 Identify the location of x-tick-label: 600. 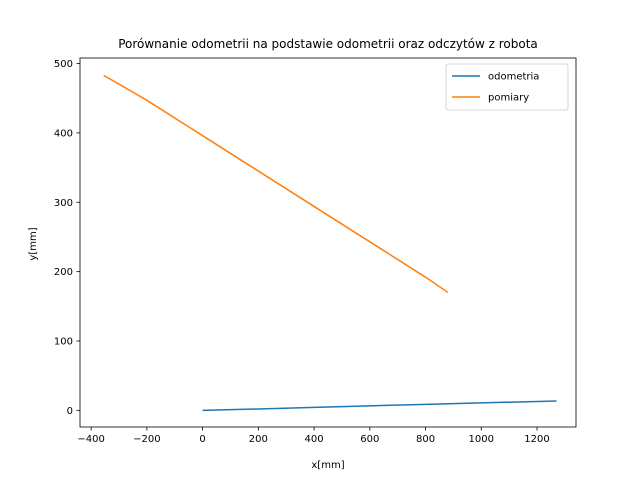
(369, 439).